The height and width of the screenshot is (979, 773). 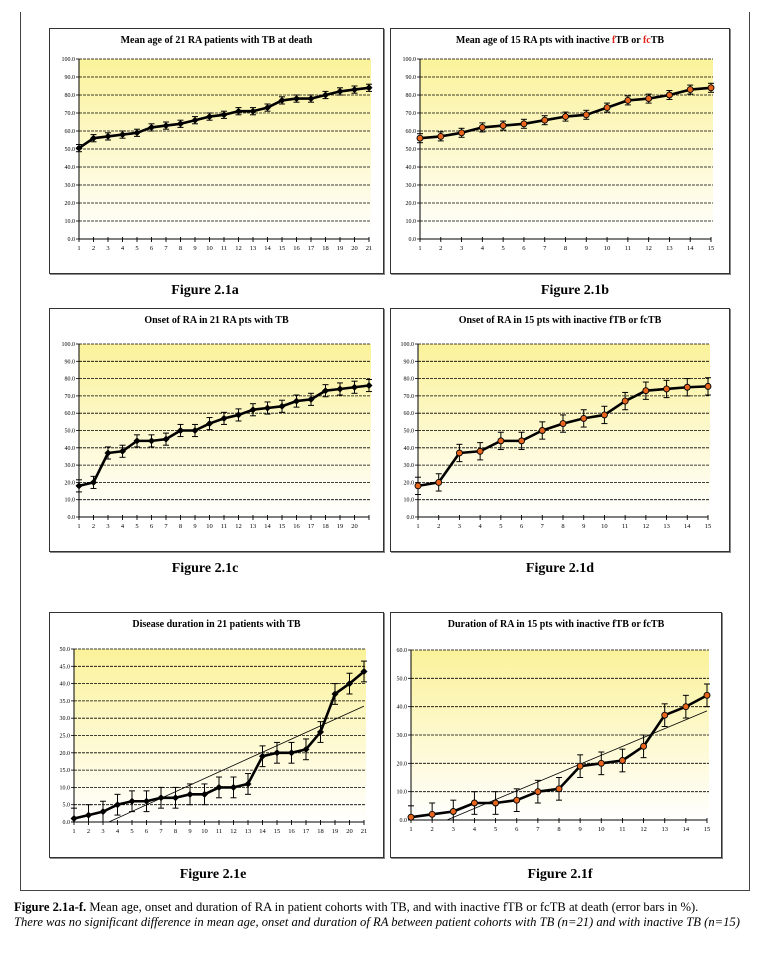 I want to click on figure-label-d: Figure 2.1d, so click(x=560, y=568).